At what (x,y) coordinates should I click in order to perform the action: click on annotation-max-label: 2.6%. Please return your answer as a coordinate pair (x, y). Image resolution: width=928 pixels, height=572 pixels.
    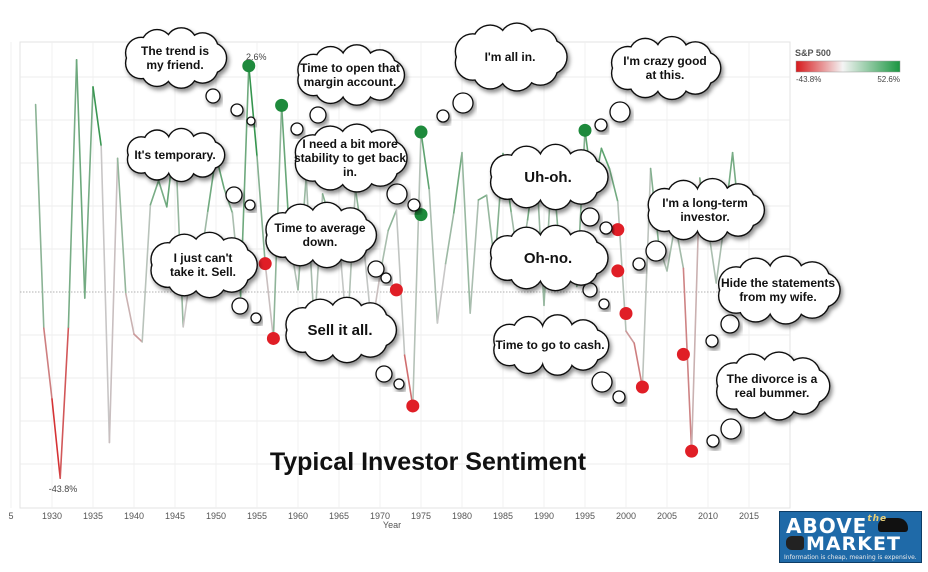
    Looking at the image, I should click on (256, 57).